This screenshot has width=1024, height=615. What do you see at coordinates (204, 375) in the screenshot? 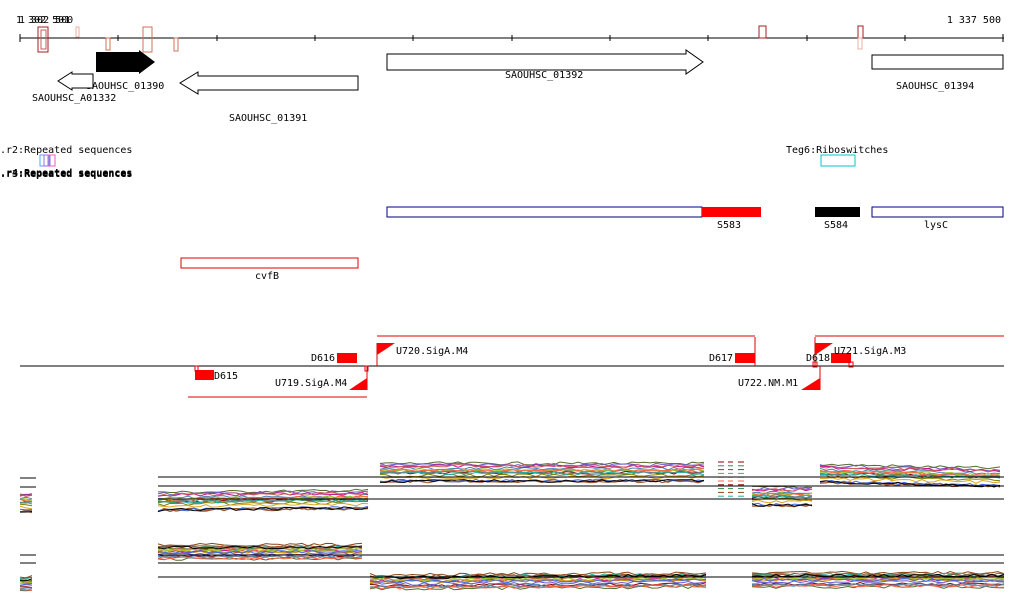
I see `segment-d615` at bounding box center [204, 375].